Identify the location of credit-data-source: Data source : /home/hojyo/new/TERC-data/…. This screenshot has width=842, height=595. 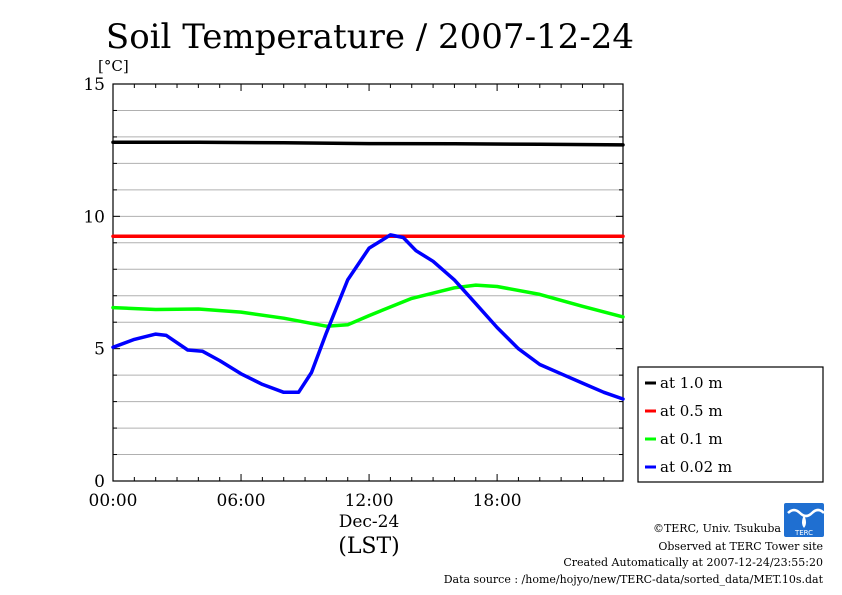
(634, 579).